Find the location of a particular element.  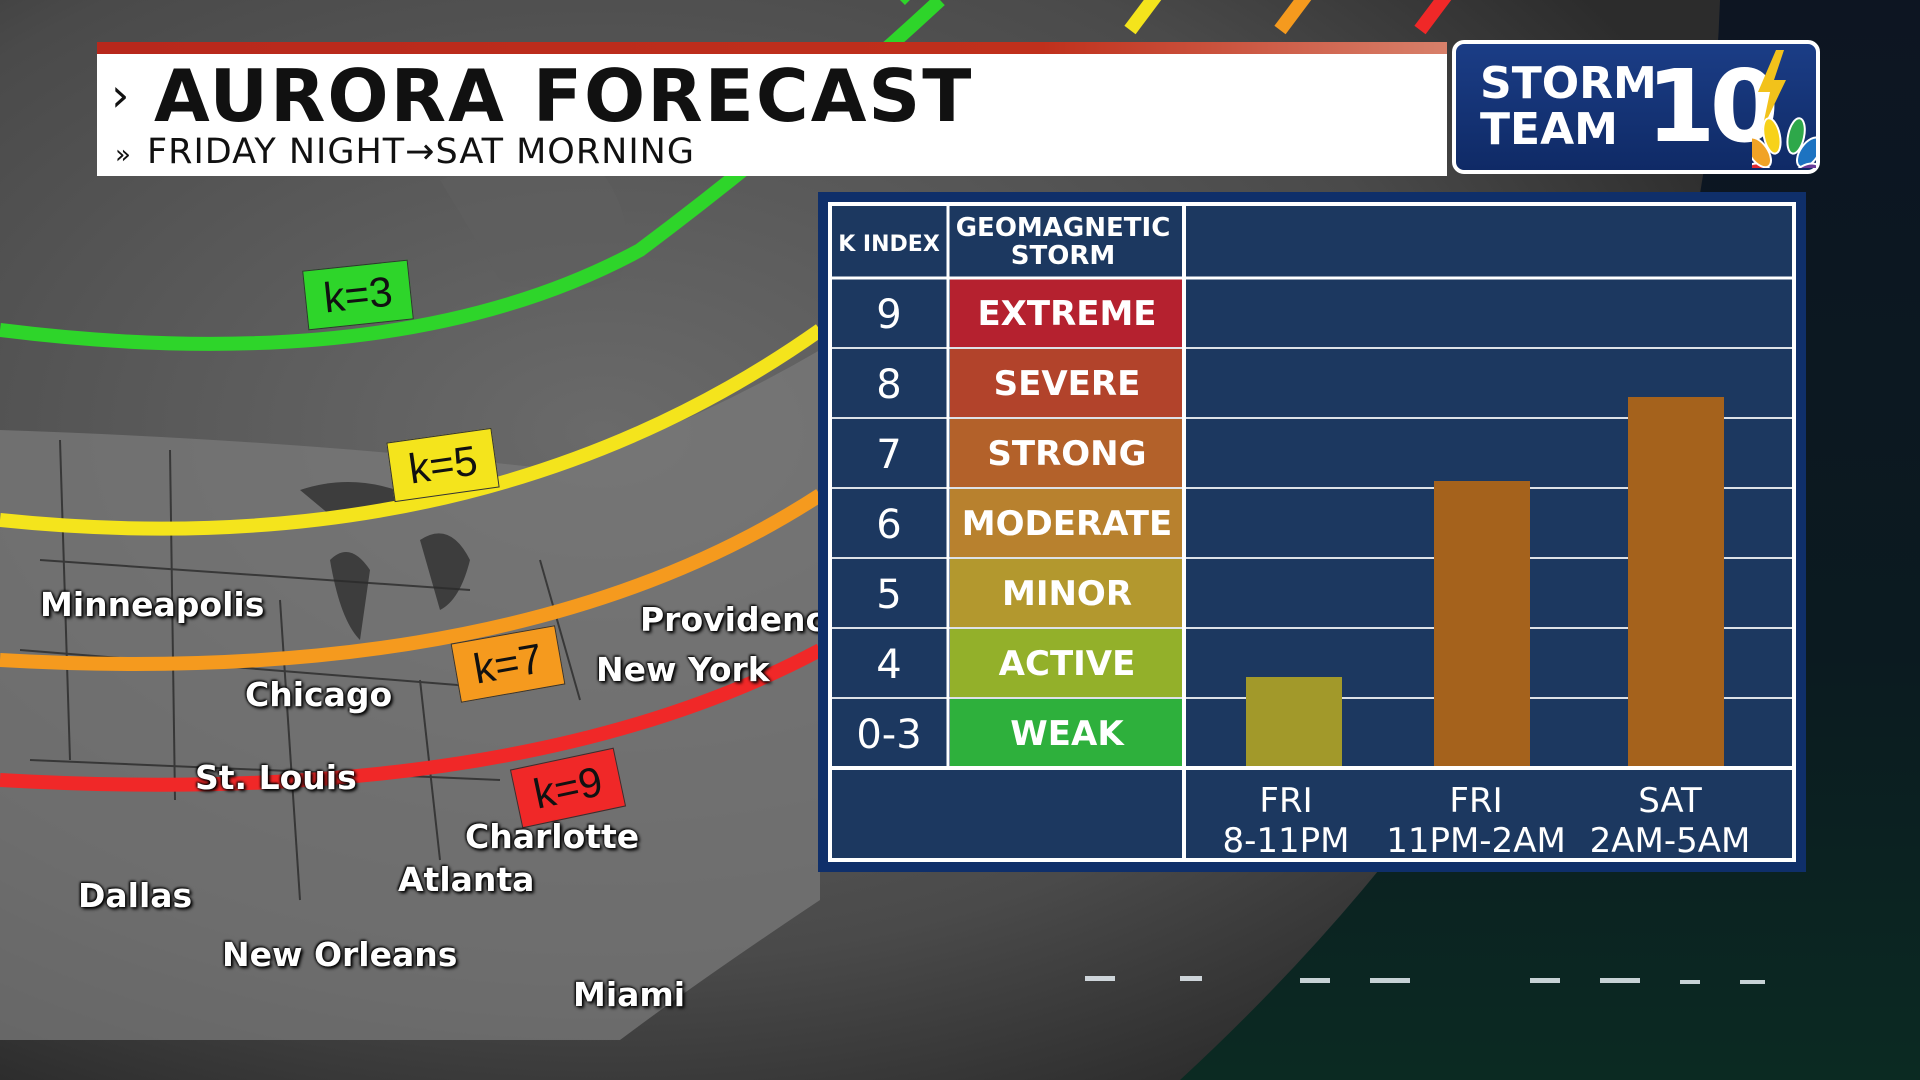

logo-line2: TEAM is located at coordinates (1549, 129).